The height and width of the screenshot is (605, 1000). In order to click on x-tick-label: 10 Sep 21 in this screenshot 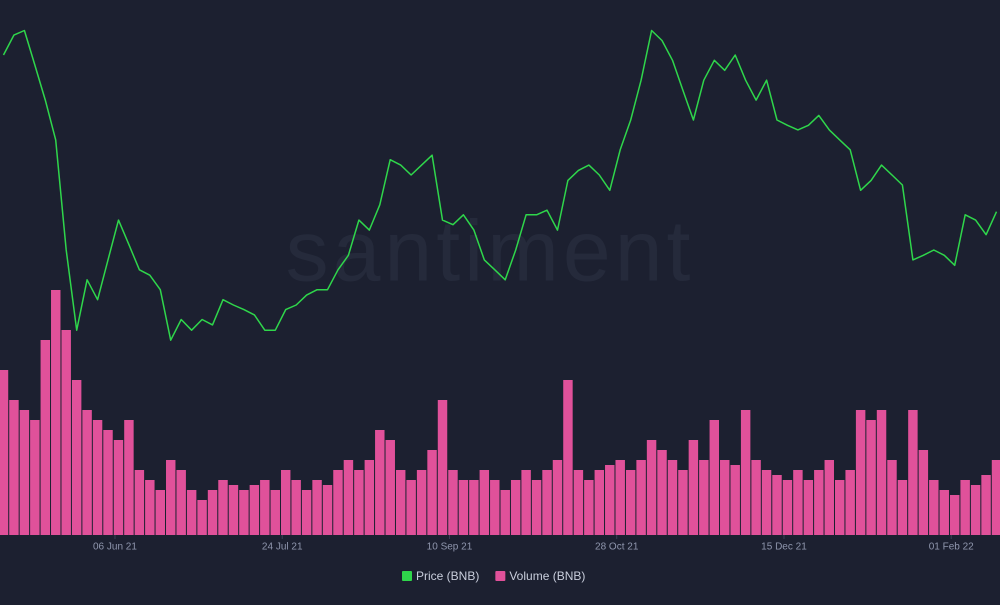, I will do `click(450, 547)`.